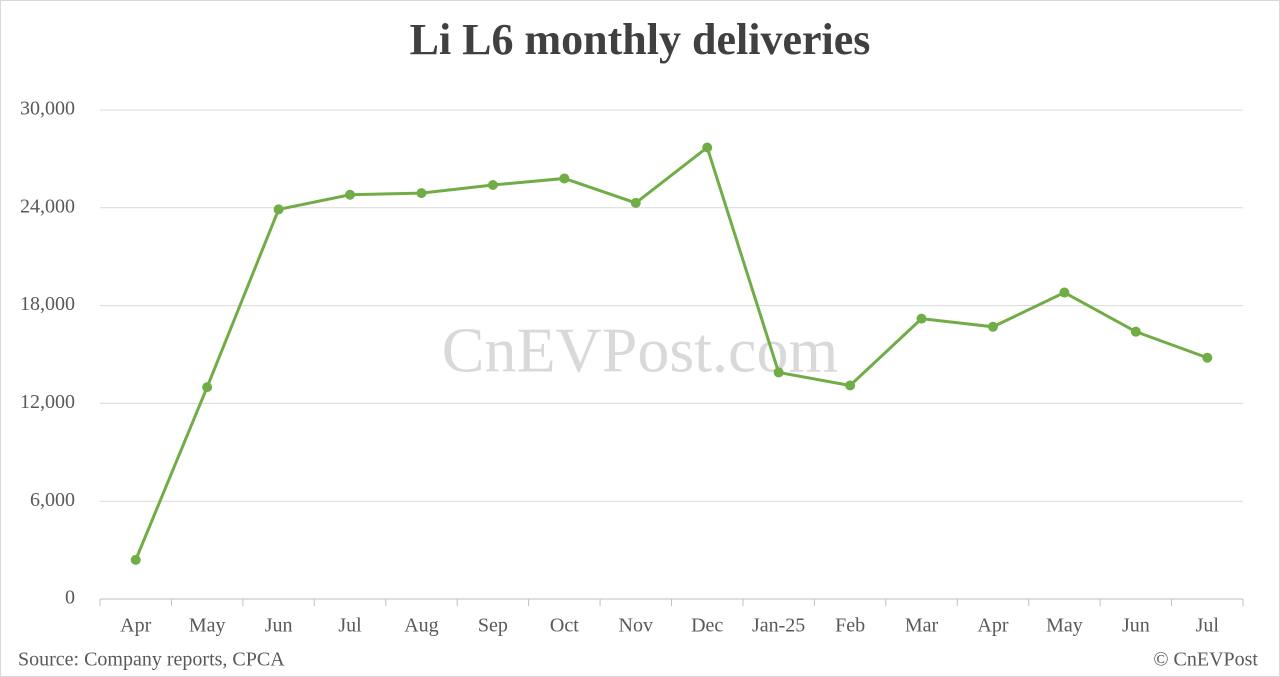  What do you see at coordinates (850, 626) in the screenshot?
I see `x-tick-label: Feb` at bounding box center [850, 626].